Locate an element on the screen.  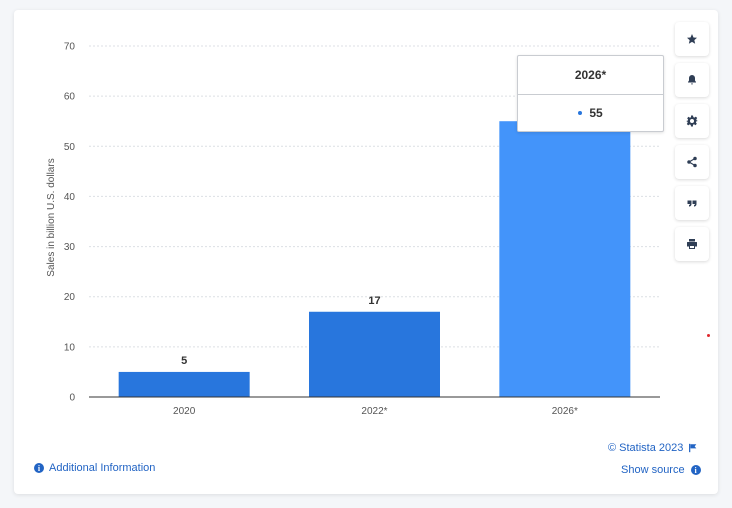
x-tick-label: 2026* is located at coordinates (565, 411).